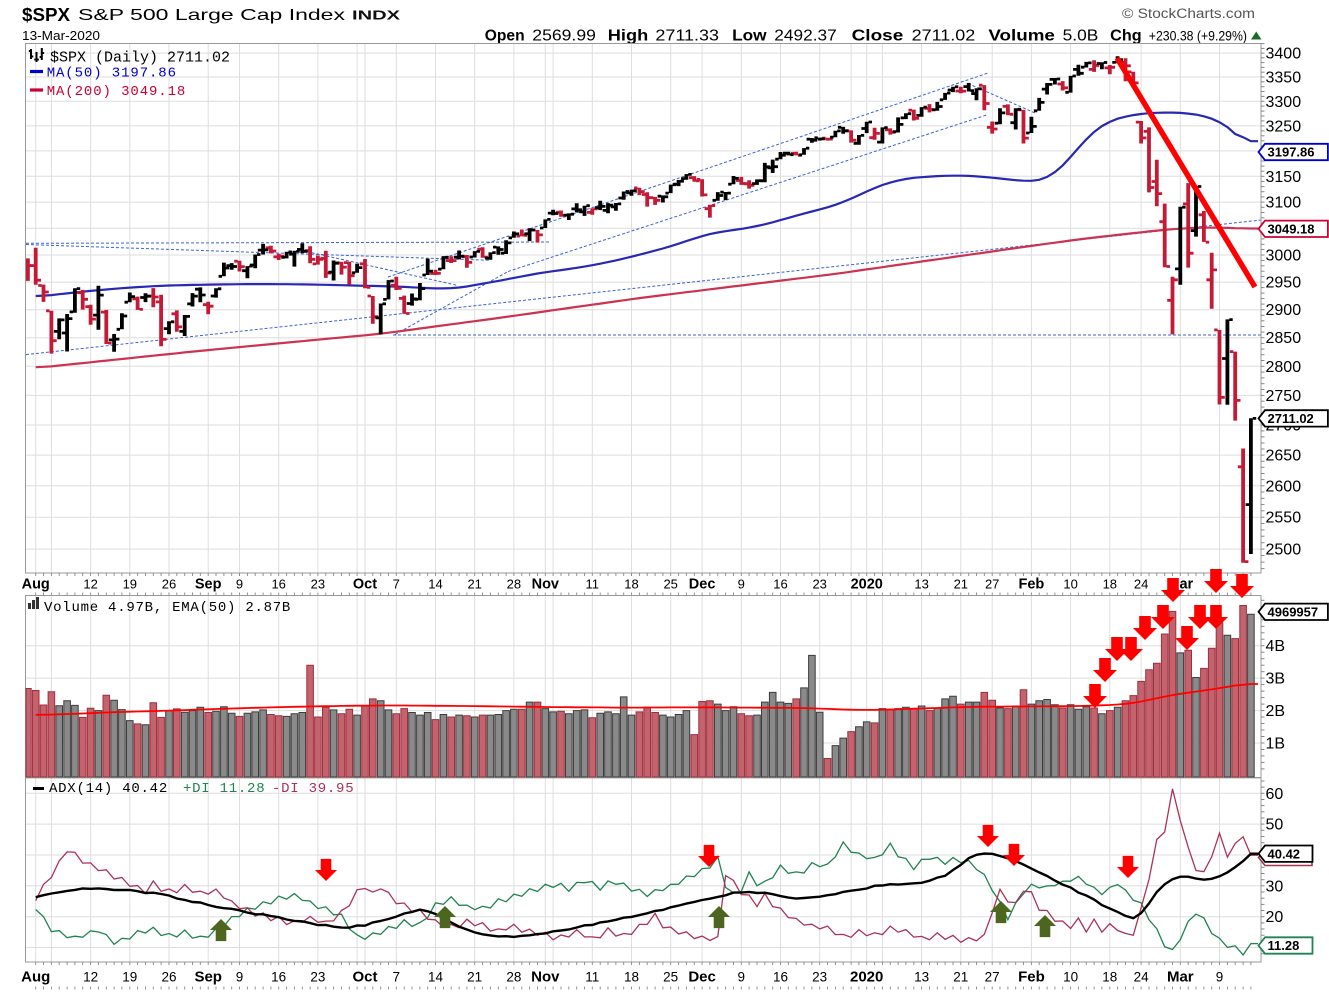 The height and width of the screenshot is (995, 1329). Describe the element at coordinates (1284, 396) in the screenshot. I see `svg-text: 2750` at that location.